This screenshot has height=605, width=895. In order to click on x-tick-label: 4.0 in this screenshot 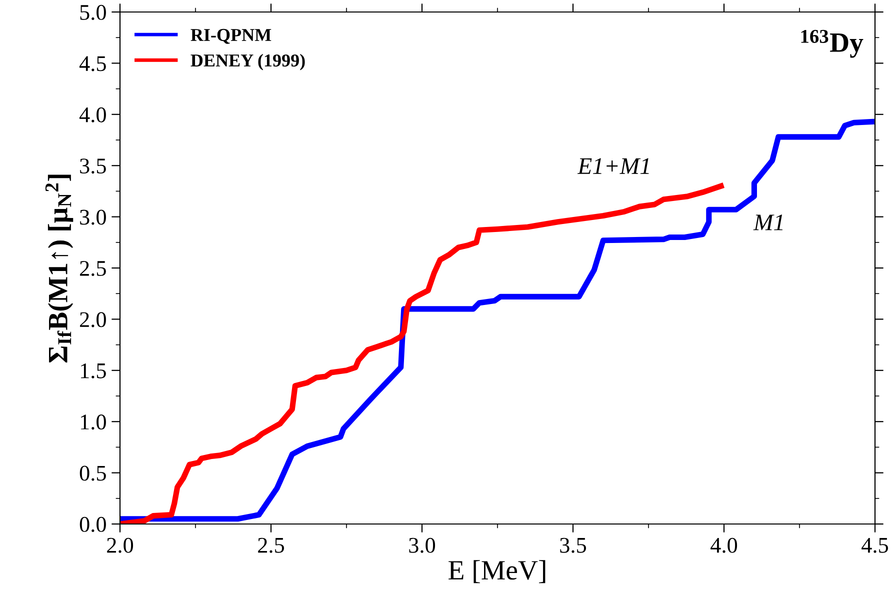, I will do `click(724, 545)`.